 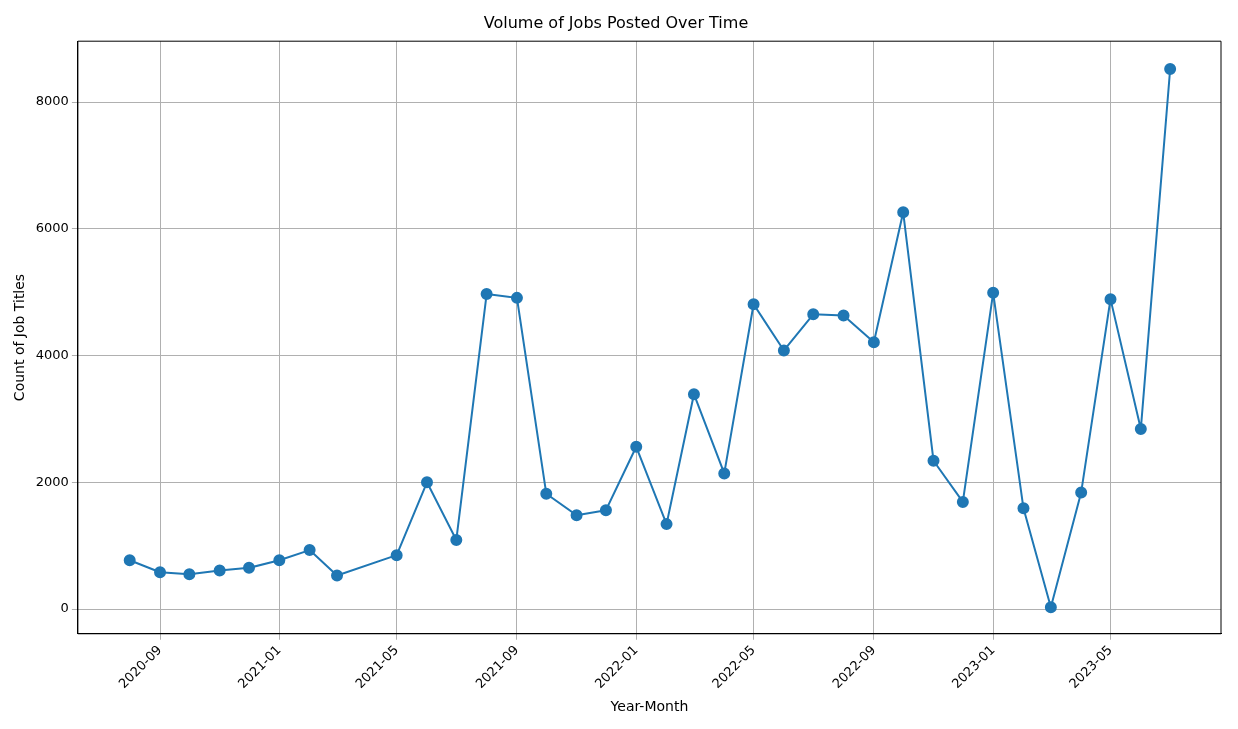 What do you see at coordinates (52, 481) in the screenshot?
I see `y-tick-label: 2000` at bounding box center [52, 481].